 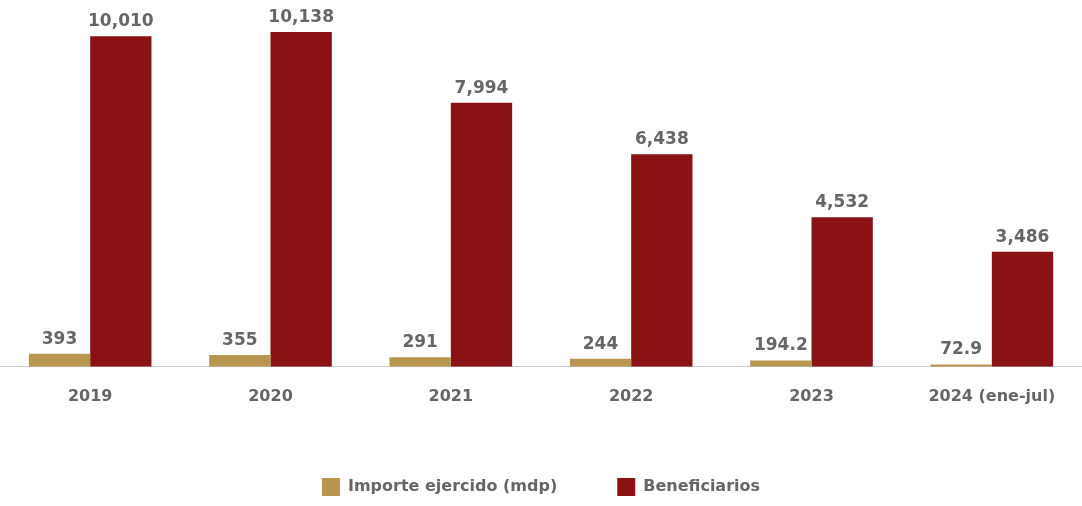 What do you see at coordinates (420, 341) in the screenshot?
I see `data-label: 291` at bounding box center [420, 341].